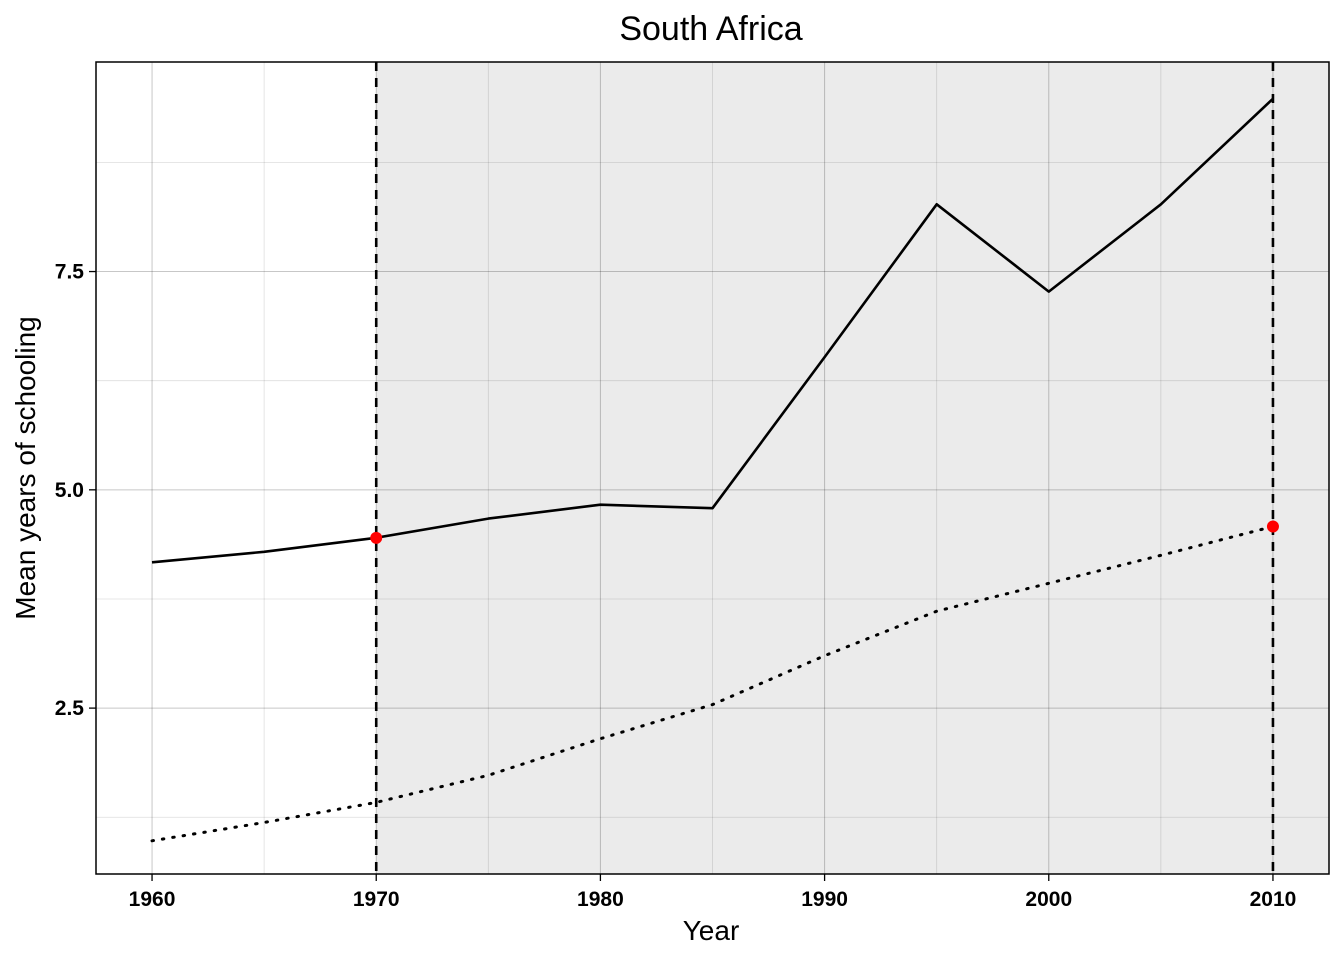  I want to click on y-tick-label: 2.5, so click(70, 708).